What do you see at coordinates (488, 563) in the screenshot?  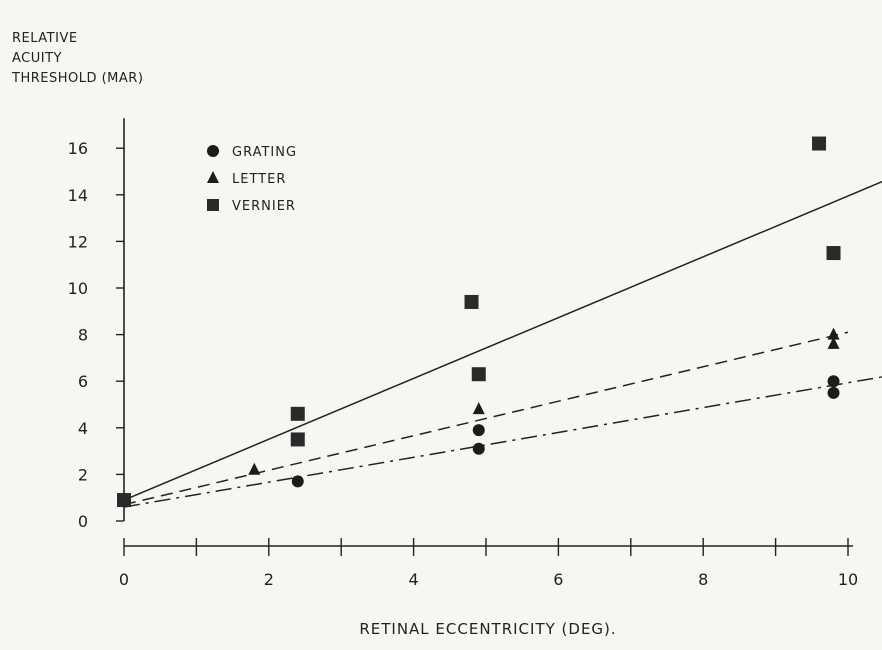 I see `x-ticks: 0 2 4 6 8 10` at bounding box center [488, 563].